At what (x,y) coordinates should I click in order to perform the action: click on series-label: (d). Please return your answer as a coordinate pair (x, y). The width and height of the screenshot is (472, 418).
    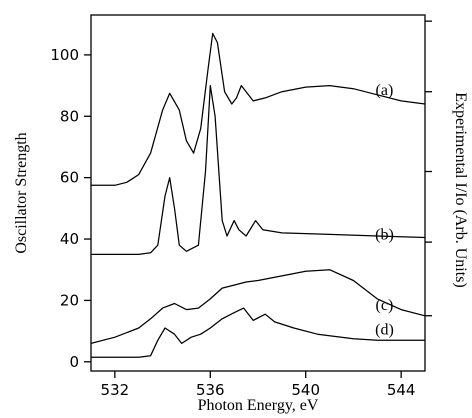
    Looking at the image, I should click on (384, 330).